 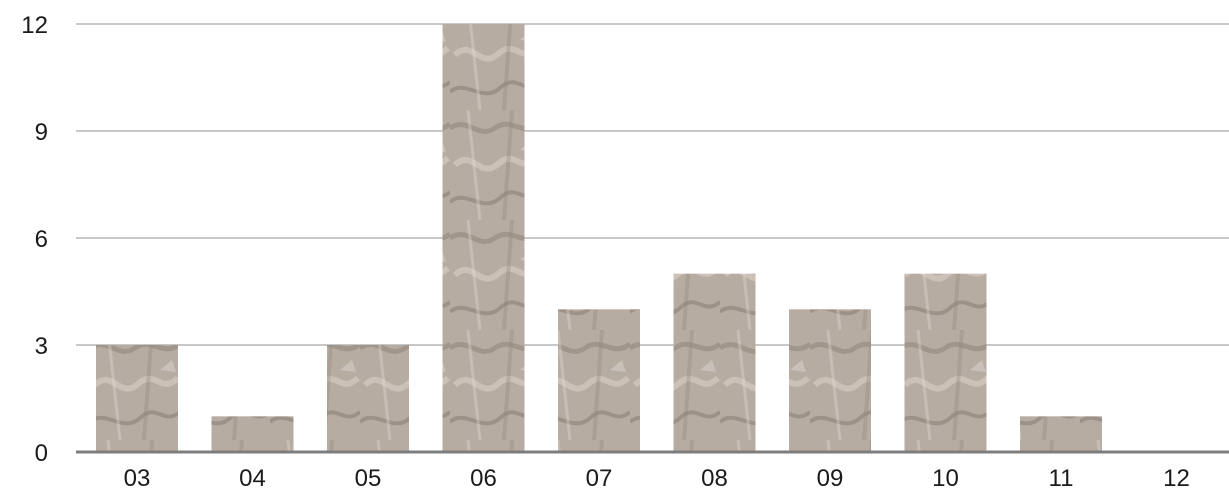 I want to click on x-tick-label-09: 09, so click(x=830, y=478).